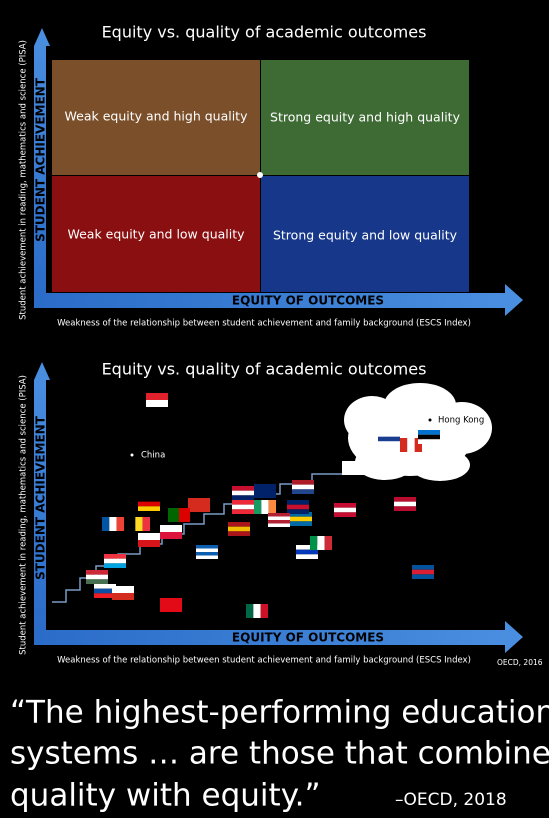 This screenshot has height=818, width=549. I want to click on quadrant-label: Weak equity and high quality, so click(157, 116).